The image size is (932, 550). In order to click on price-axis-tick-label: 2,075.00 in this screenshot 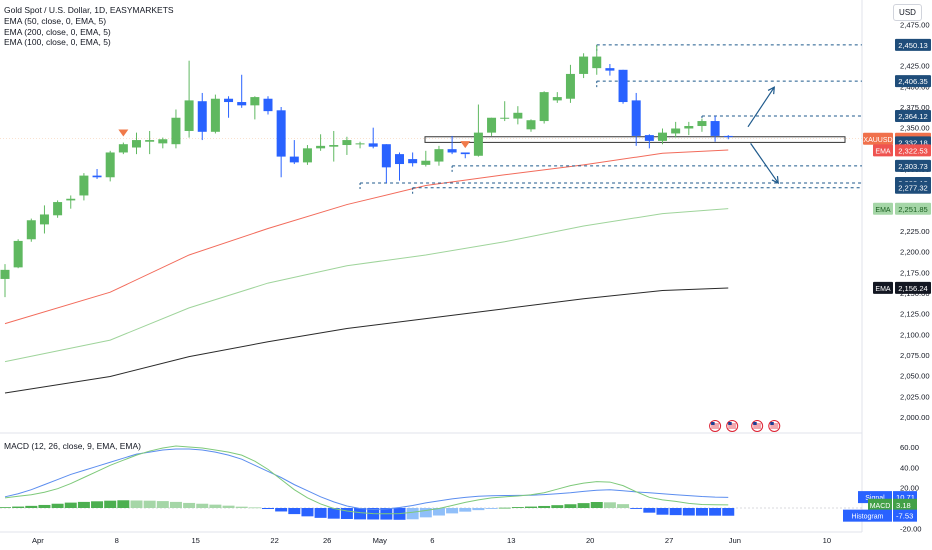, I will do `click(915, 355)`.